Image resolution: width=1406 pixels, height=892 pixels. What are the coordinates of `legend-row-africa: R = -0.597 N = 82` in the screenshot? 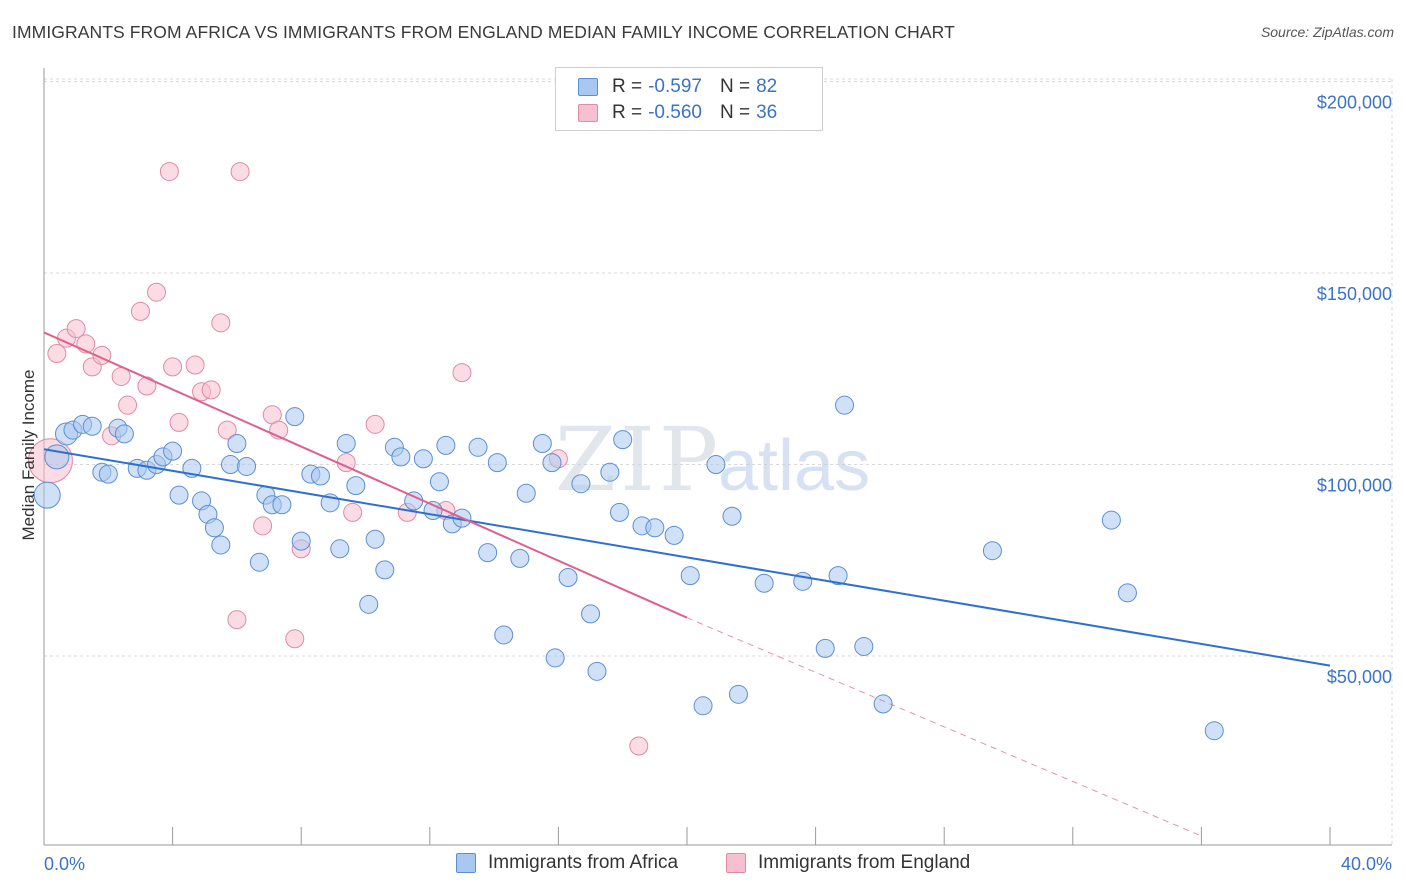 It's located at (677, 87).